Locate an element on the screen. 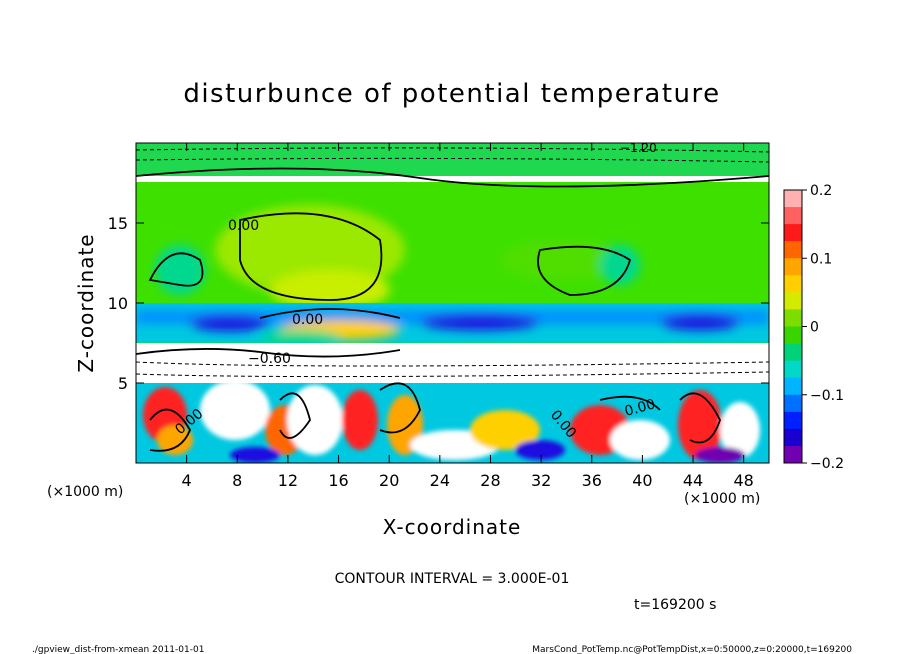 This screenshot has width=904, height=654. x-tick-label: 8 is located at coordinates (237, 480).